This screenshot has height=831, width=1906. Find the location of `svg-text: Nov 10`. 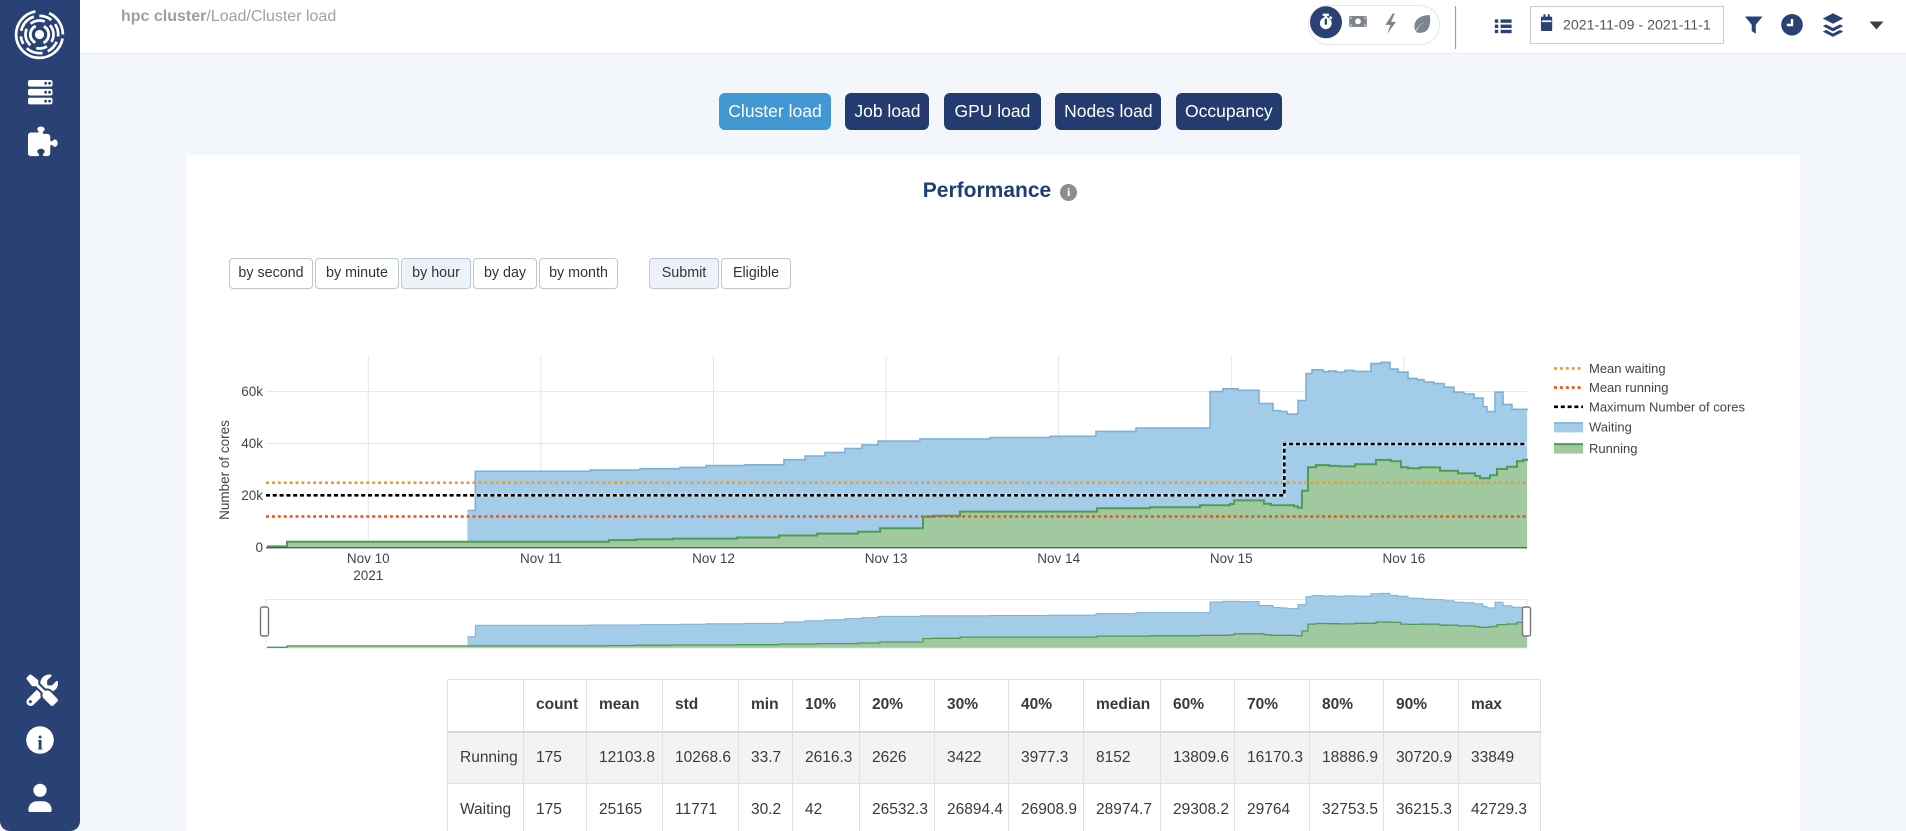

svg-text: Nov 10 is located at coordinates (368, 558).